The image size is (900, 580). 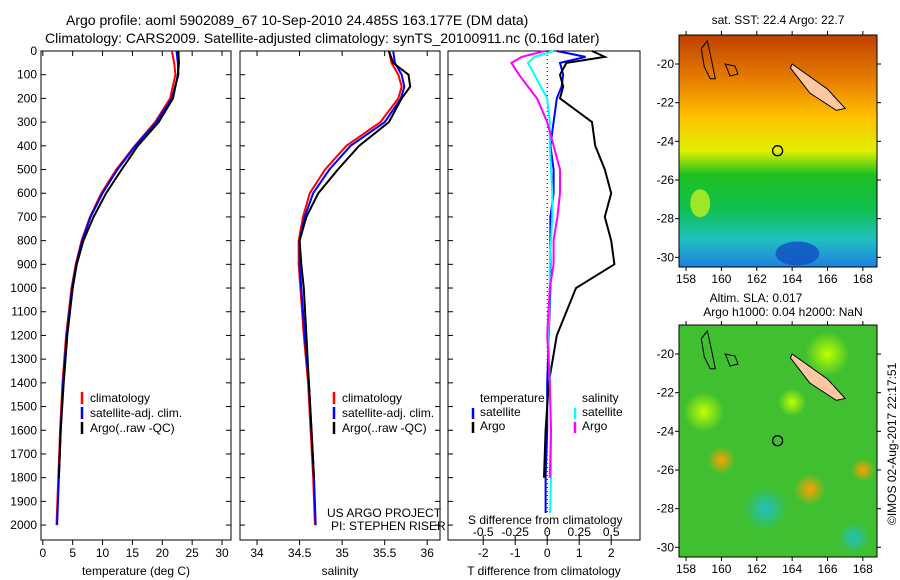 I want to click on y-tick-label: 1100, so click(x=24, y=312).